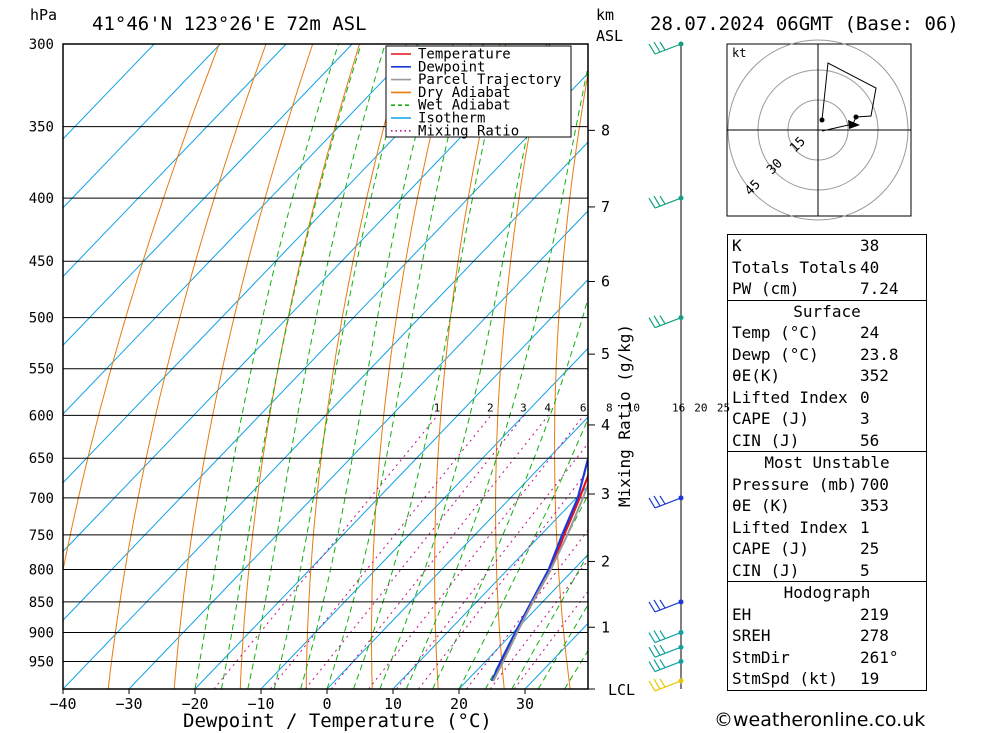  What do you see at coordinates (633, 407) in the screenshot?
I see `mixing-ratio-label: 10` at bounding box center [633, 407].